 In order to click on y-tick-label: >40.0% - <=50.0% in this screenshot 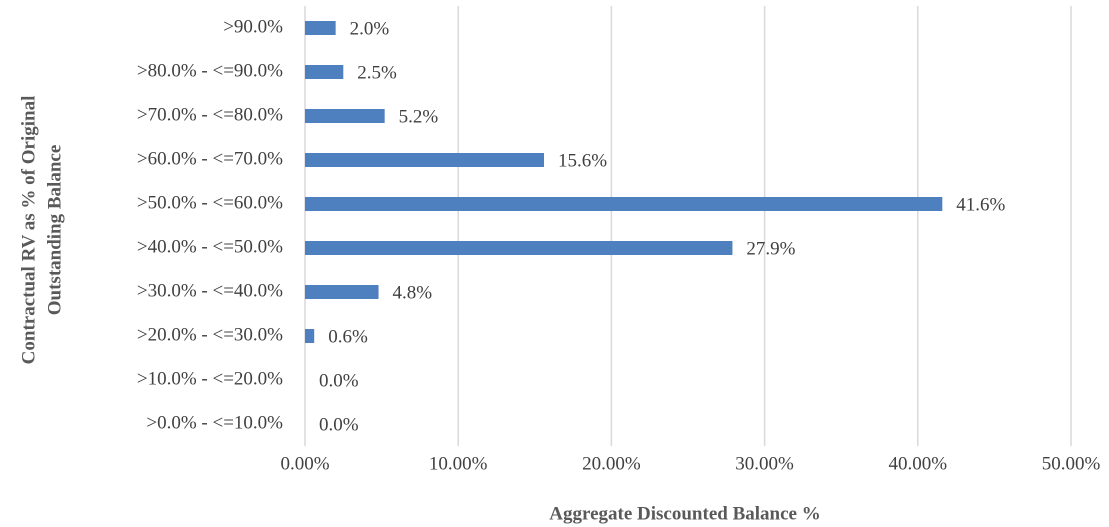, I will do `click(210, 246)`.